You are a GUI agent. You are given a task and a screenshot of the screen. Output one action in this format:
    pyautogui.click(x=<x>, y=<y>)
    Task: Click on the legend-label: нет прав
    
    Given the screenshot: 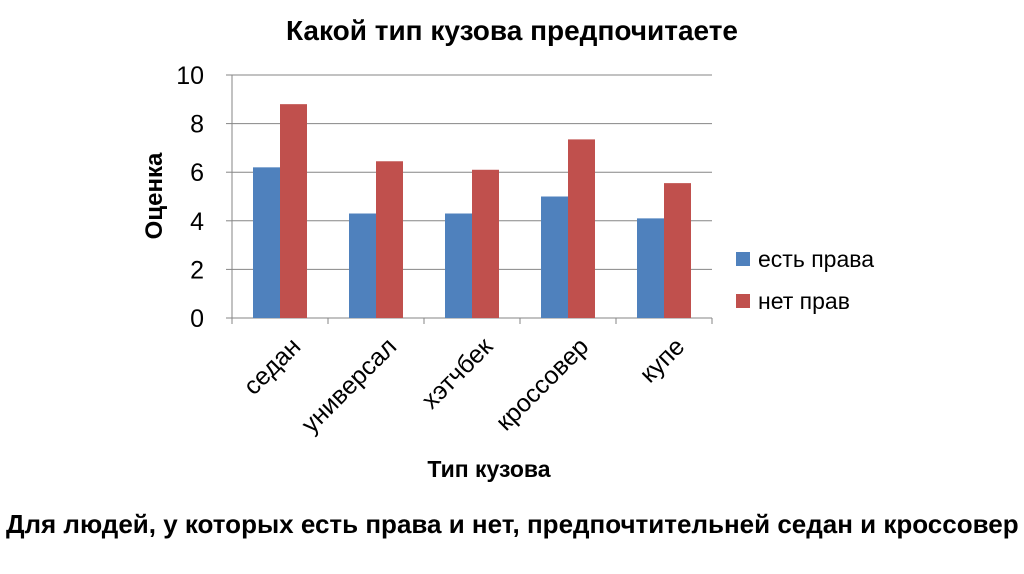 What is the action you would take?
    pyautogui.click(x=804, y=301)
    